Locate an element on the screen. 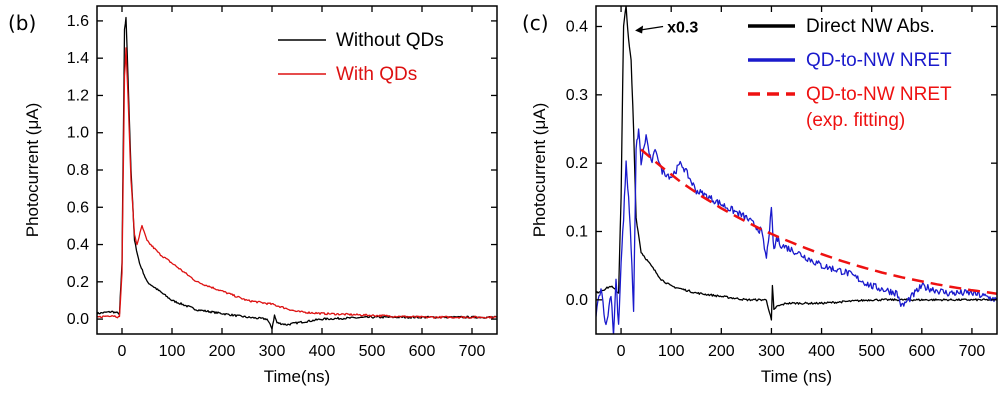 The height and width of the screenshot is (401, 1007). legend-label: (exp. fitting) is located at coordinates (855, 120).